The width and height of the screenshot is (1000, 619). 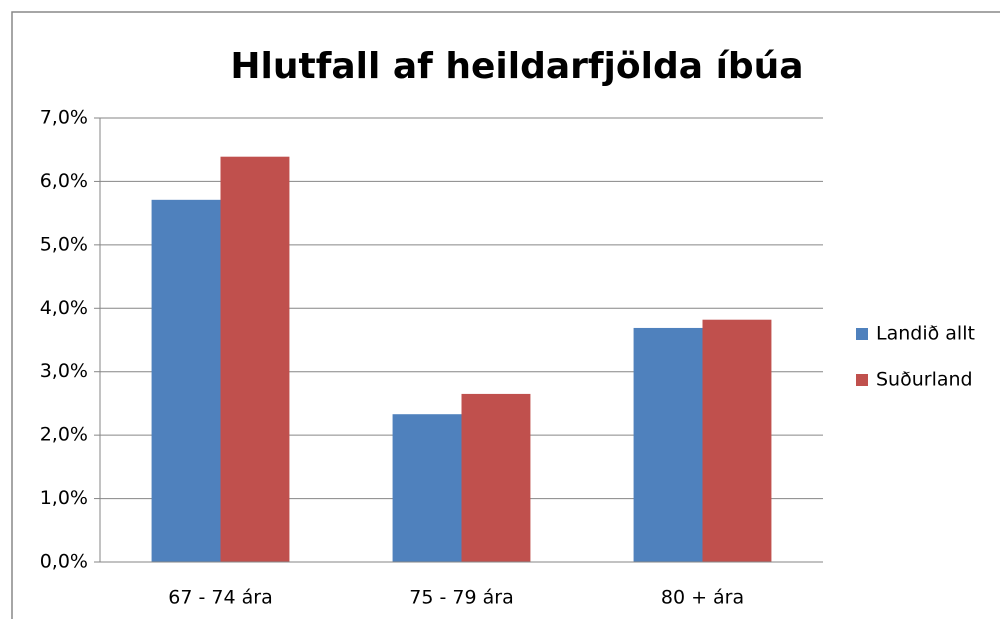 I want to click on y-tick-label: 3,0%, so click(x=64, y=371).